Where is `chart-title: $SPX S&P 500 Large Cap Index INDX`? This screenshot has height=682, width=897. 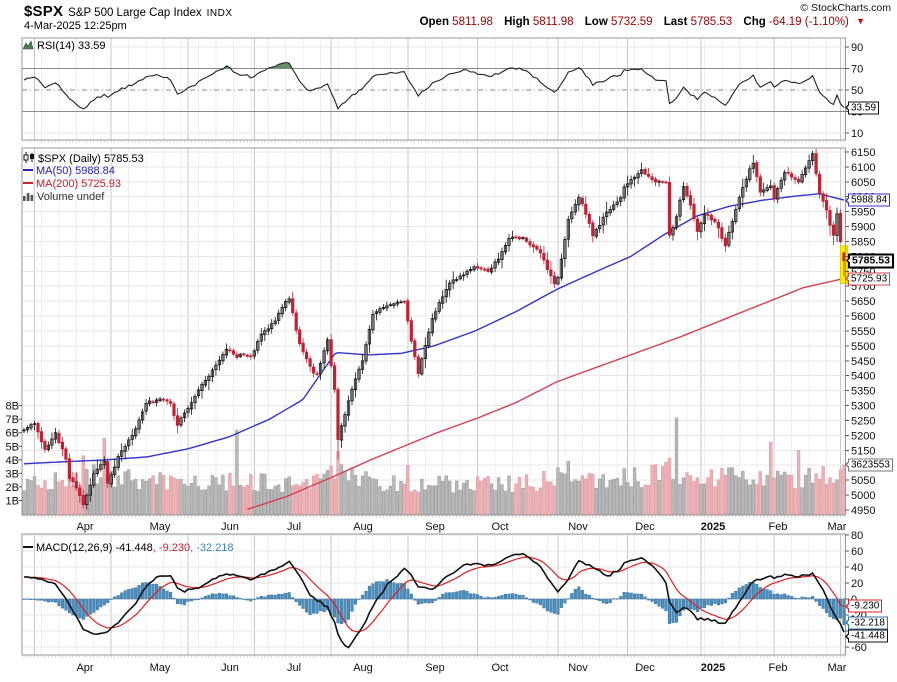
chart-title: $SPX S&P 500 Large Cap Index INDX is located at coordinates (128, 12).